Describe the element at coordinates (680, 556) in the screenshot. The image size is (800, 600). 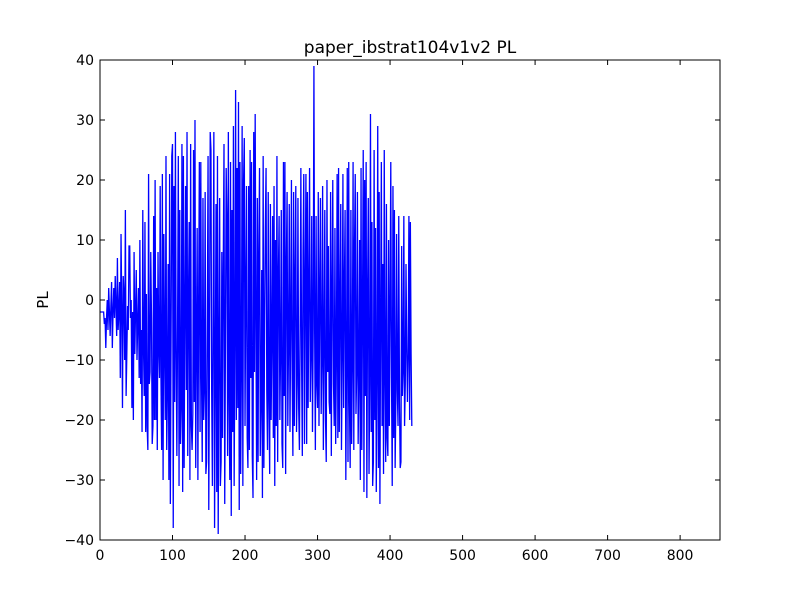
I see `x-tick-label: 800` at that location.